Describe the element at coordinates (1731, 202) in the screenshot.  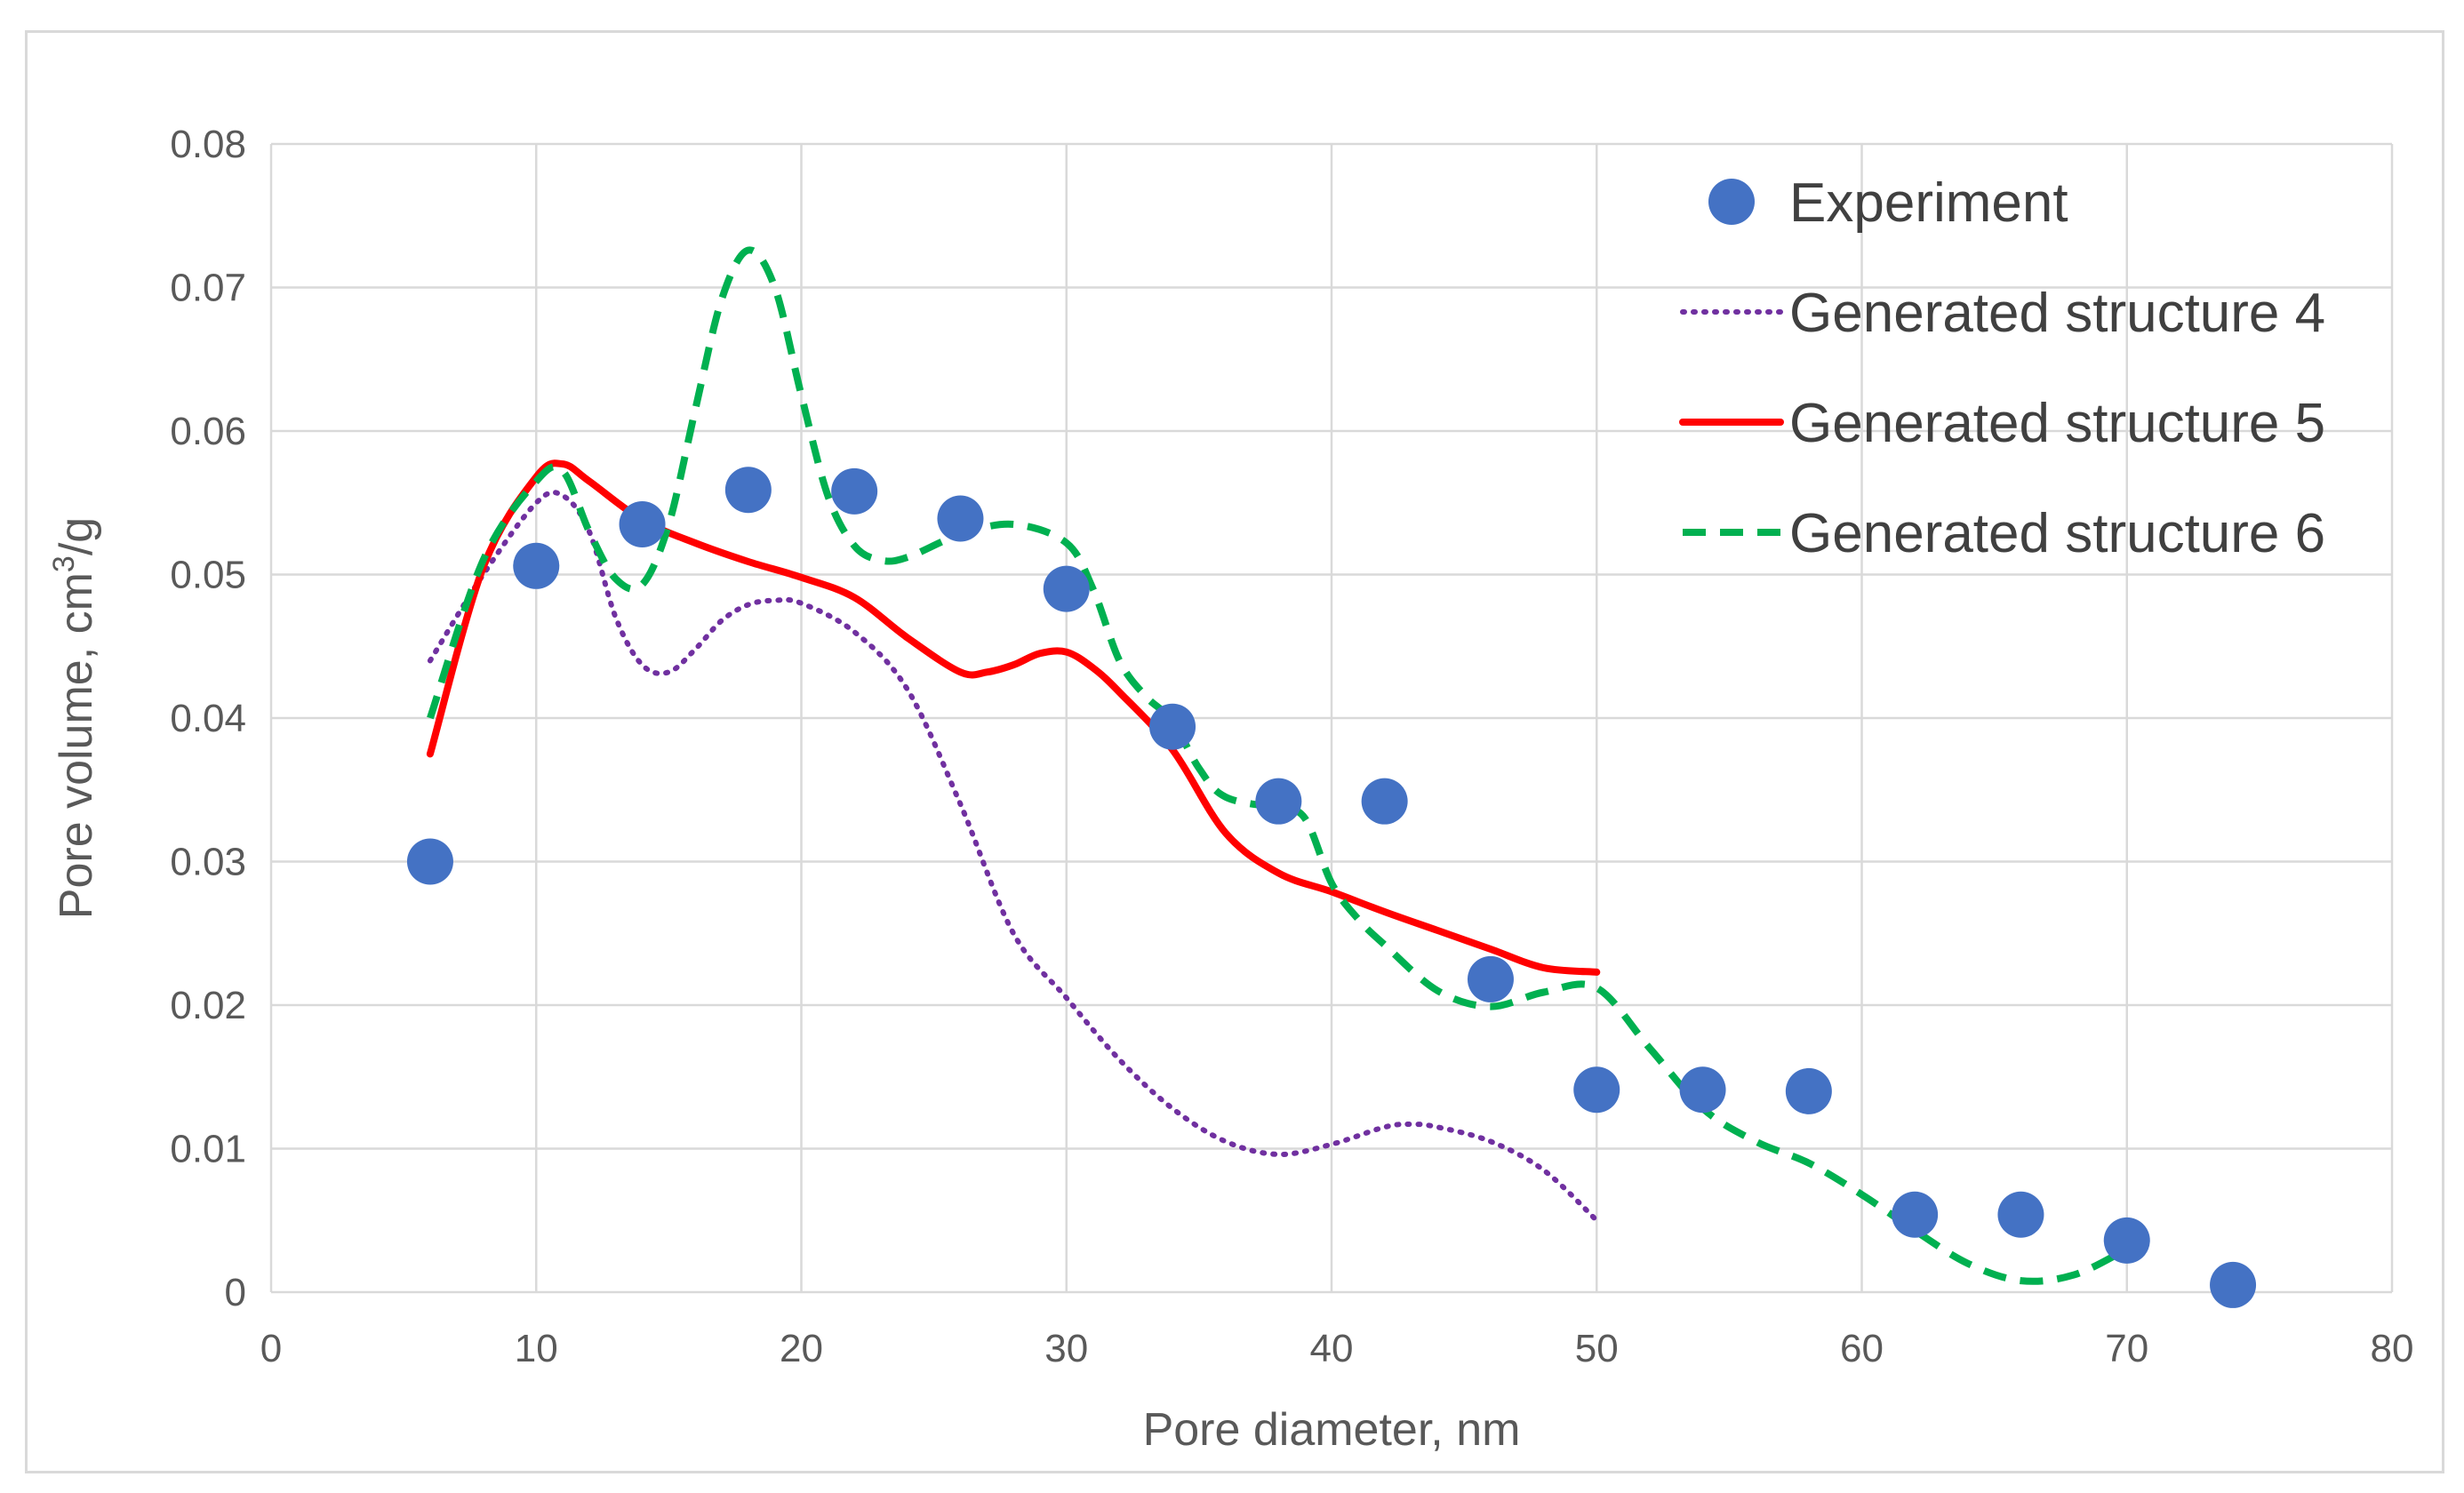
I see `legend-marker-experiment` at that location.